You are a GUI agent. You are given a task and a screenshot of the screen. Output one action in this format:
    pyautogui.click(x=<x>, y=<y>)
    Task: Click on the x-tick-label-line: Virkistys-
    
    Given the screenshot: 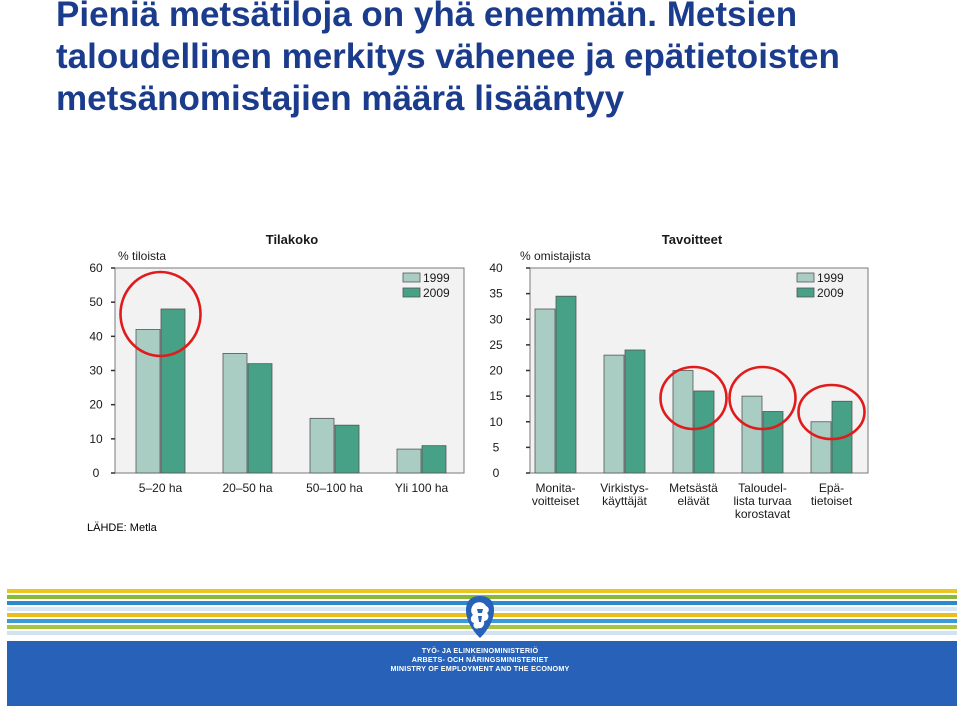 What is the action you would take?
    pyautogui.click(x=624, y=488)
    